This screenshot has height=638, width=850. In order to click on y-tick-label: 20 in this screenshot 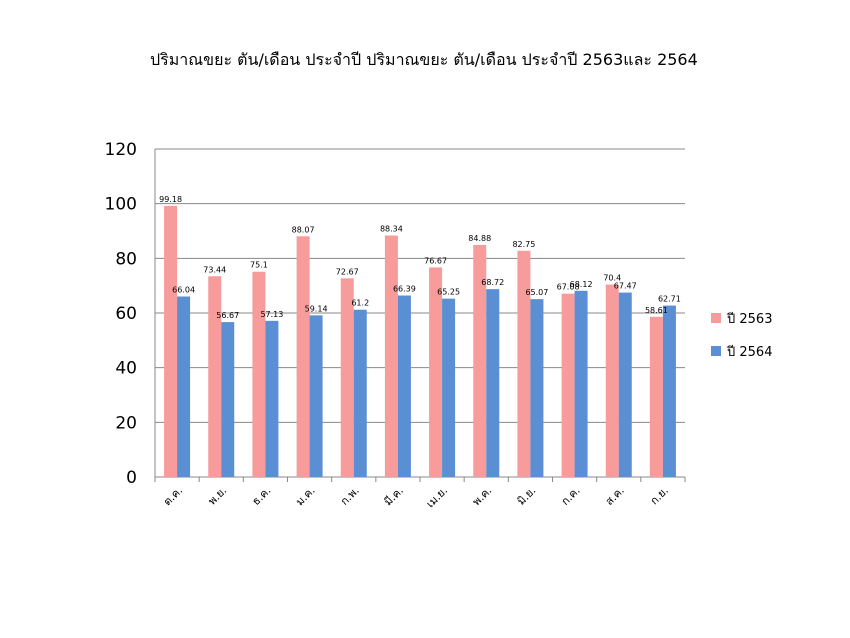, I will do `click(126, 423)`.